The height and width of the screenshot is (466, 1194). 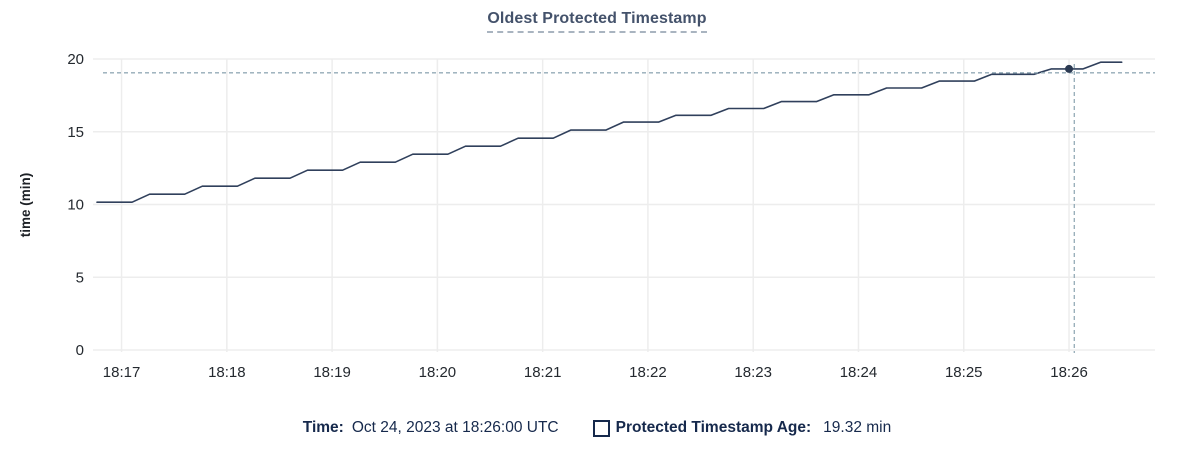 What do you see at coordinates (857, 427) in the screenshot?
I see `legend-series-value: 19.32 min` at bounding box center [857, 427].